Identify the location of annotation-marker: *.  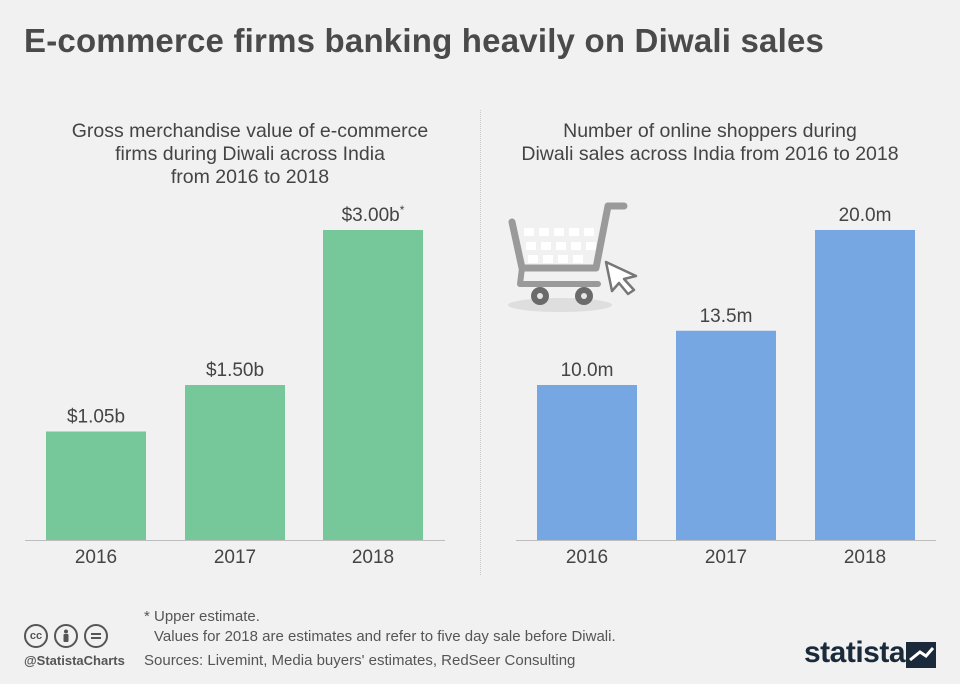
(402, 210).